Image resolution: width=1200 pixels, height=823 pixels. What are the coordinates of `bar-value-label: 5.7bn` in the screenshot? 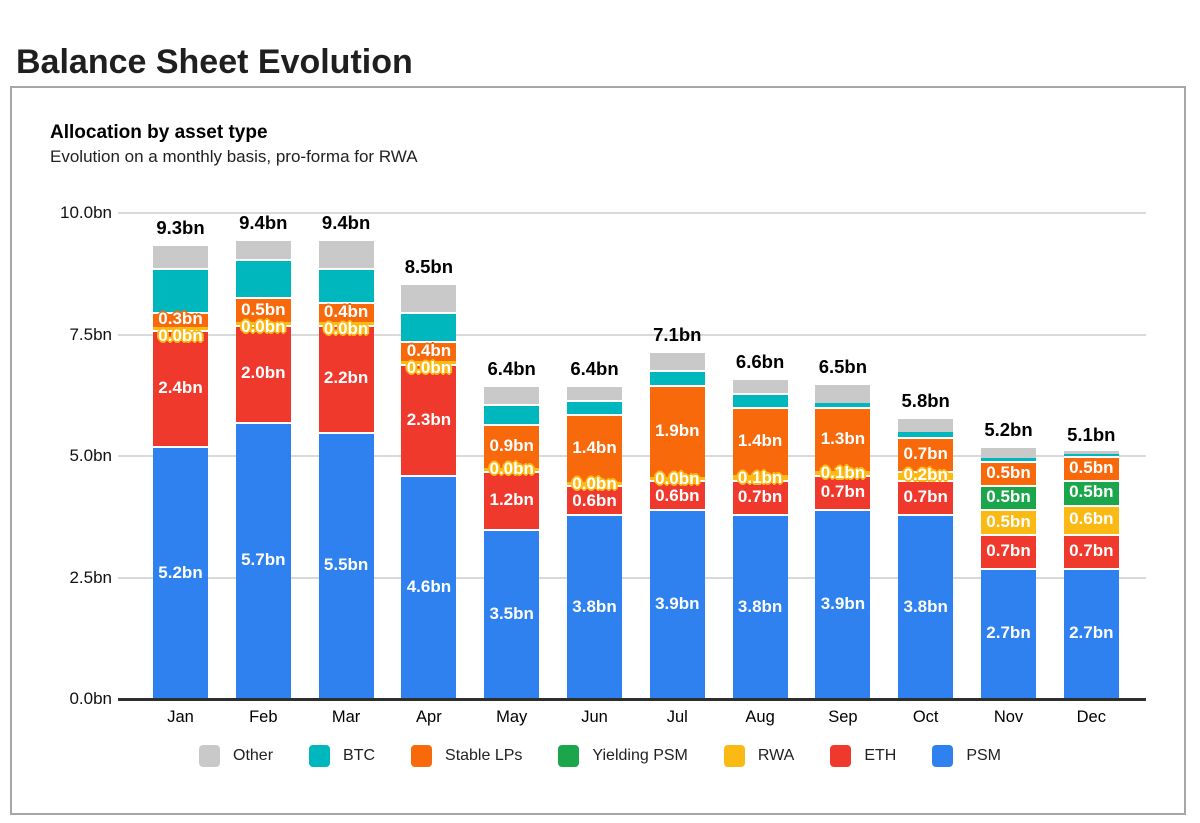 It's located at (263, 560).